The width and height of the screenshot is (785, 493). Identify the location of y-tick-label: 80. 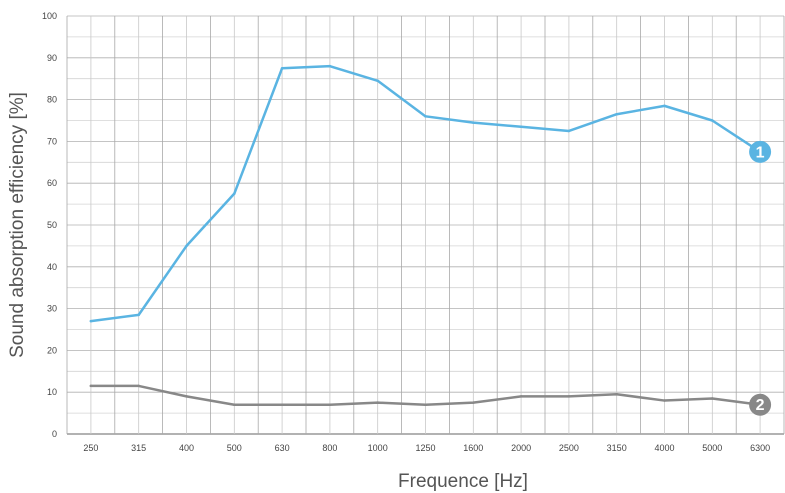
(52, 100).